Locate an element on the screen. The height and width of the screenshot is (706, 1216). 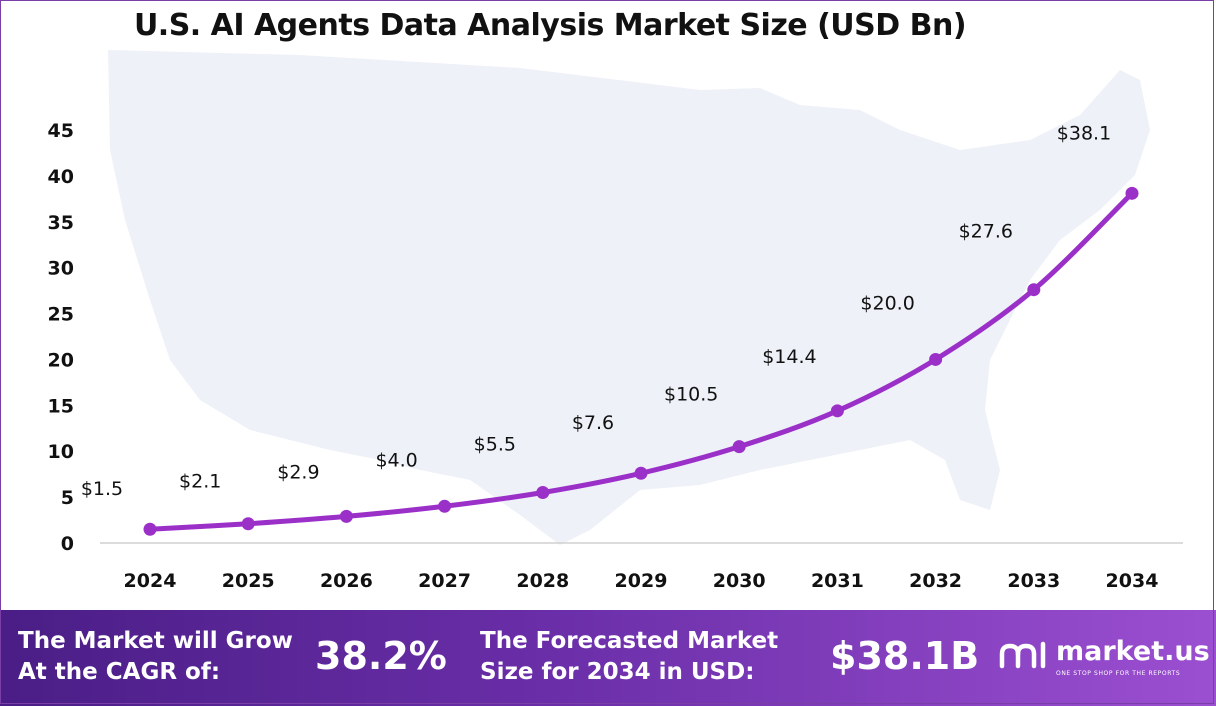
x-tick-label: 2032 is located at coordinates (935, 581).